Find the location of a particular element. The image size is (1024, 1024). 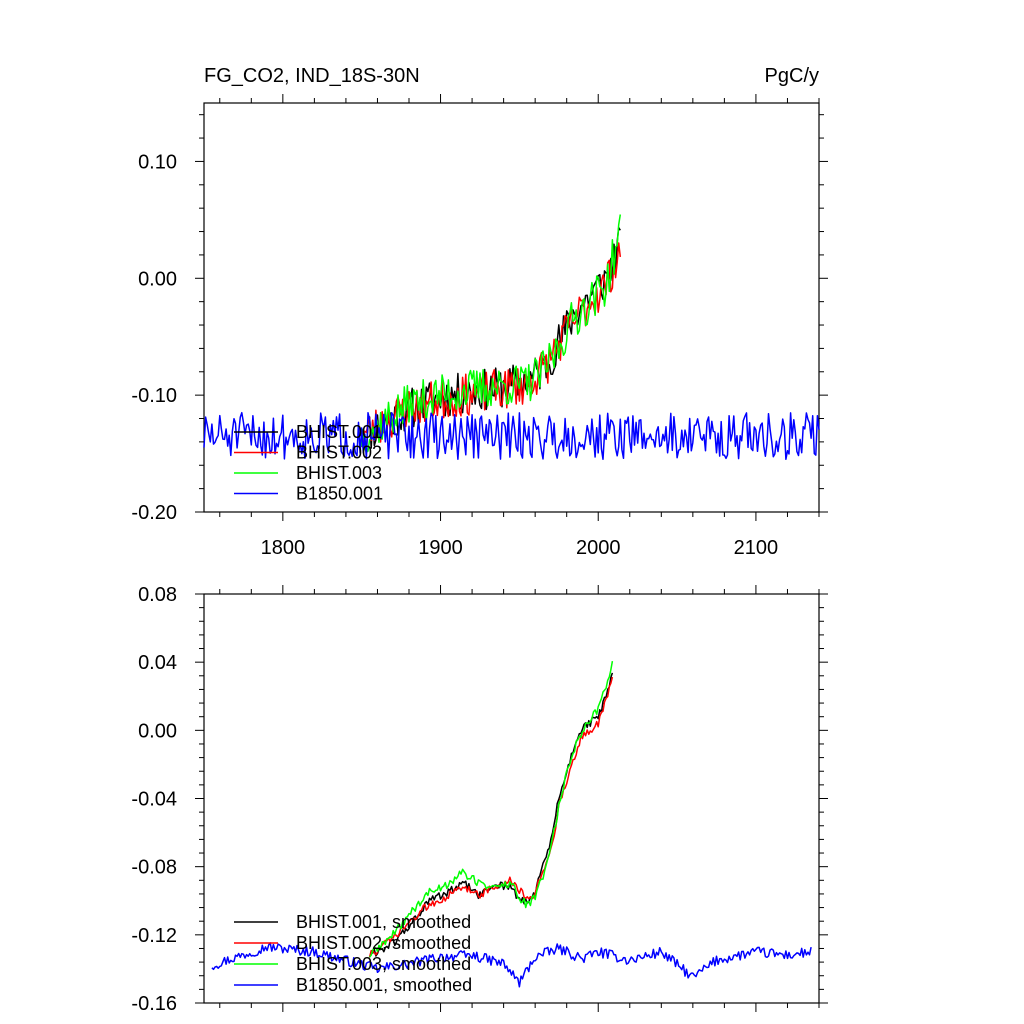

legend-label: BHIST.002, smoothed is located at coordinates (383, 943).